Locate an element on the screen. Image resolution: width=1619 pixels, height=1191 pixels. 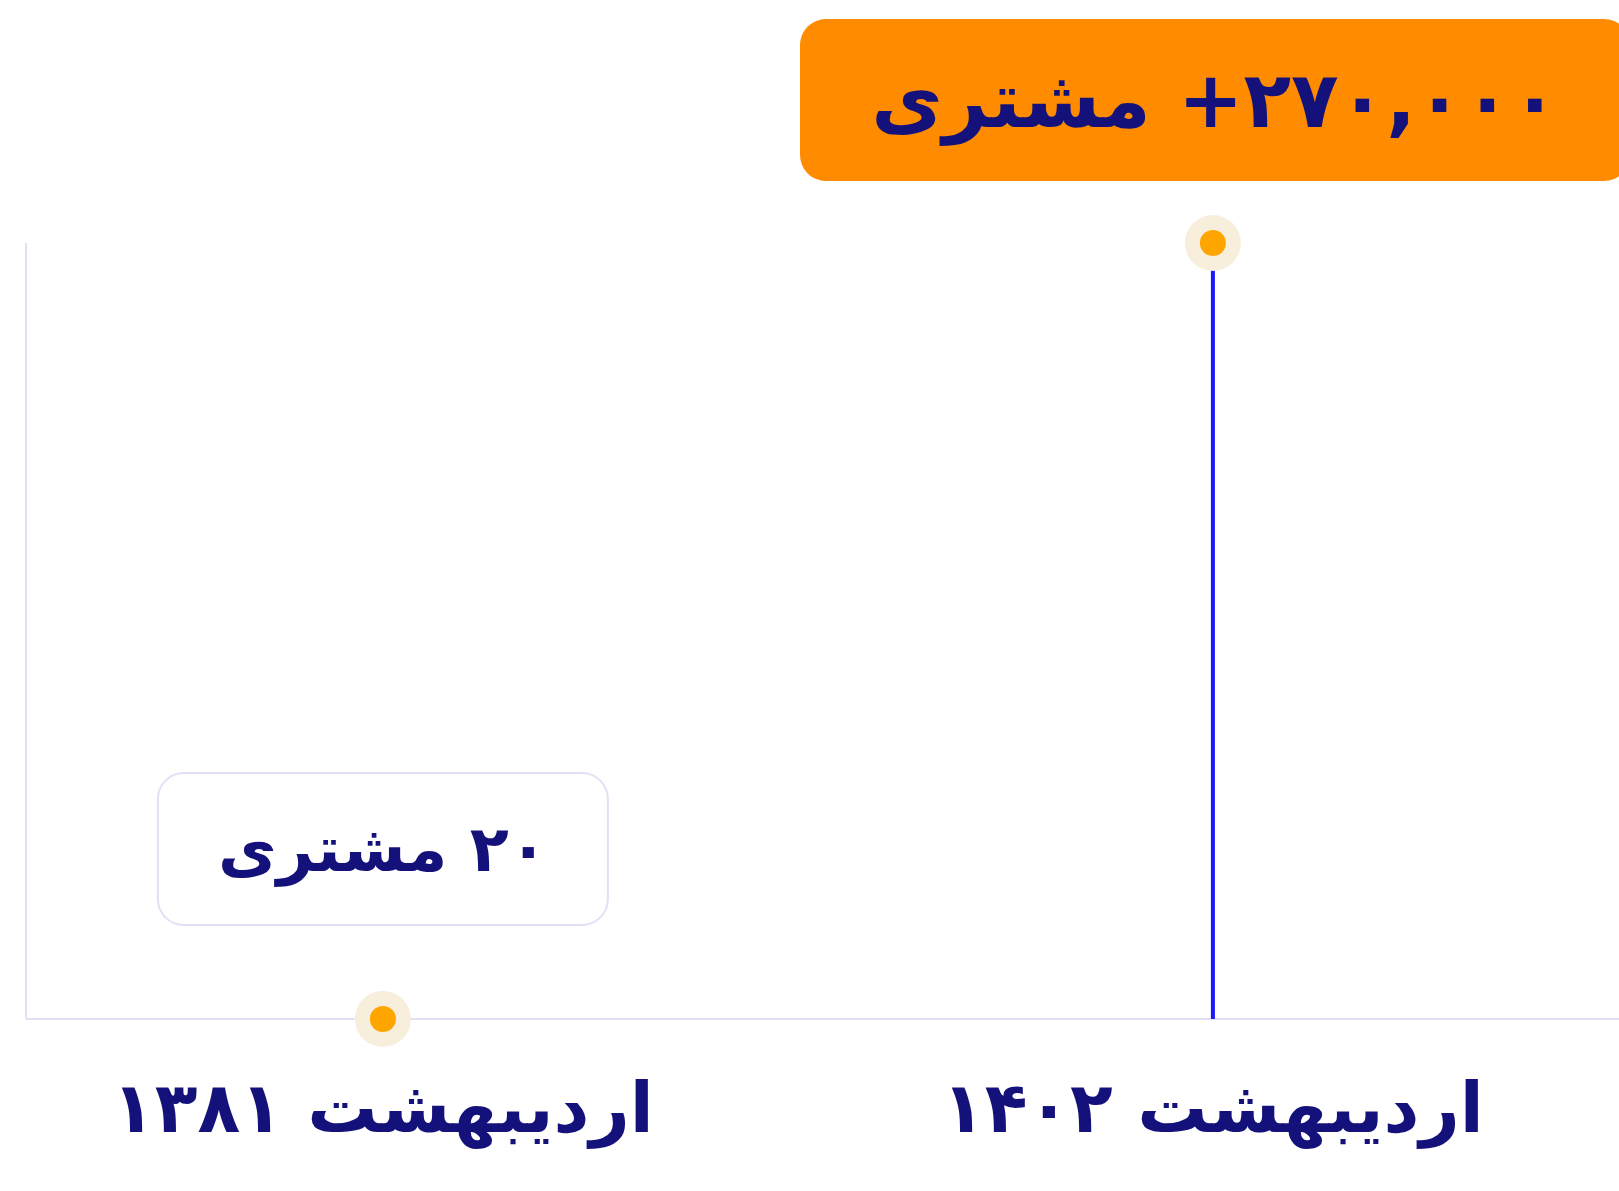
data-label: ۲۰ مشتری is located at coordinates (383, 849).